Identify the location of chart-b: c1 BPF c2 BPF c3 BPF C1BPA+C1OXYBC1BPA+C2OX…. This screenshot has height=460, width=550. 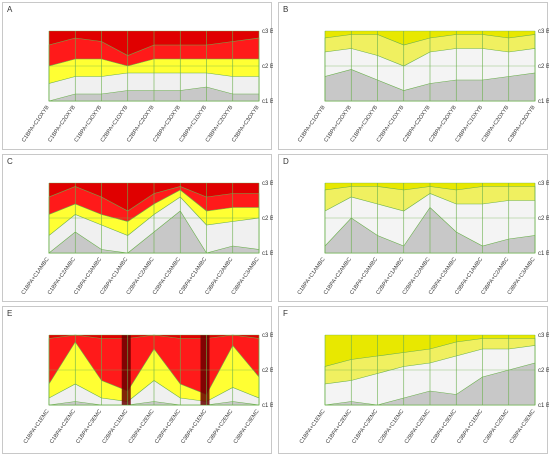
(423, 86).